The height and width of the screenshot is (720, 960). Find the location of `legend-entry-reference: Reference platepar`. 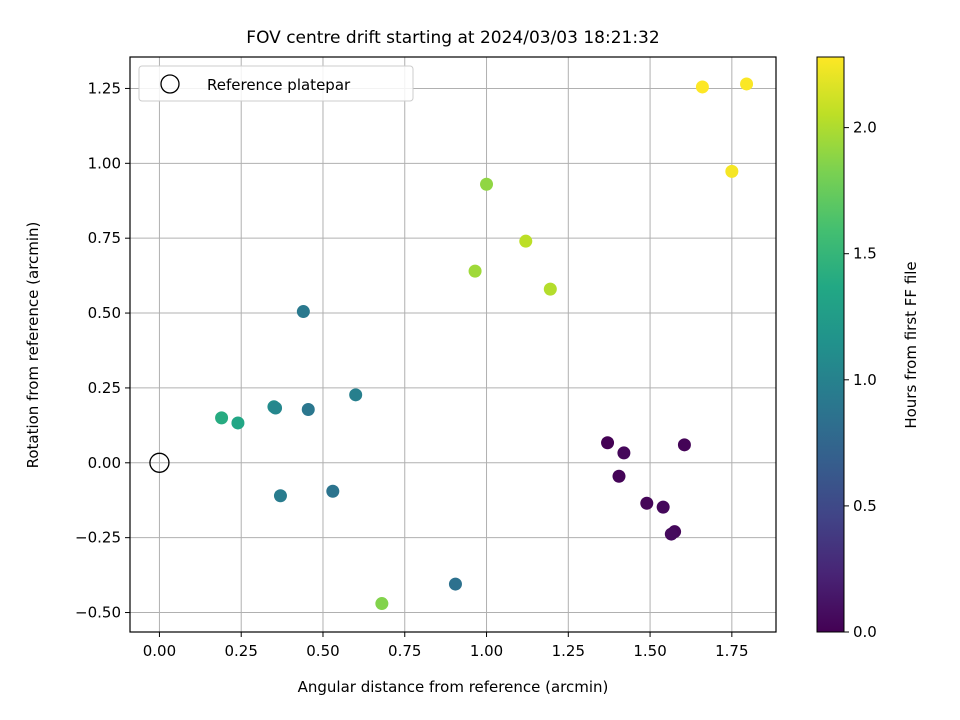

legend-entry-reference: Reference platepar is located at coordinates (279, 85).